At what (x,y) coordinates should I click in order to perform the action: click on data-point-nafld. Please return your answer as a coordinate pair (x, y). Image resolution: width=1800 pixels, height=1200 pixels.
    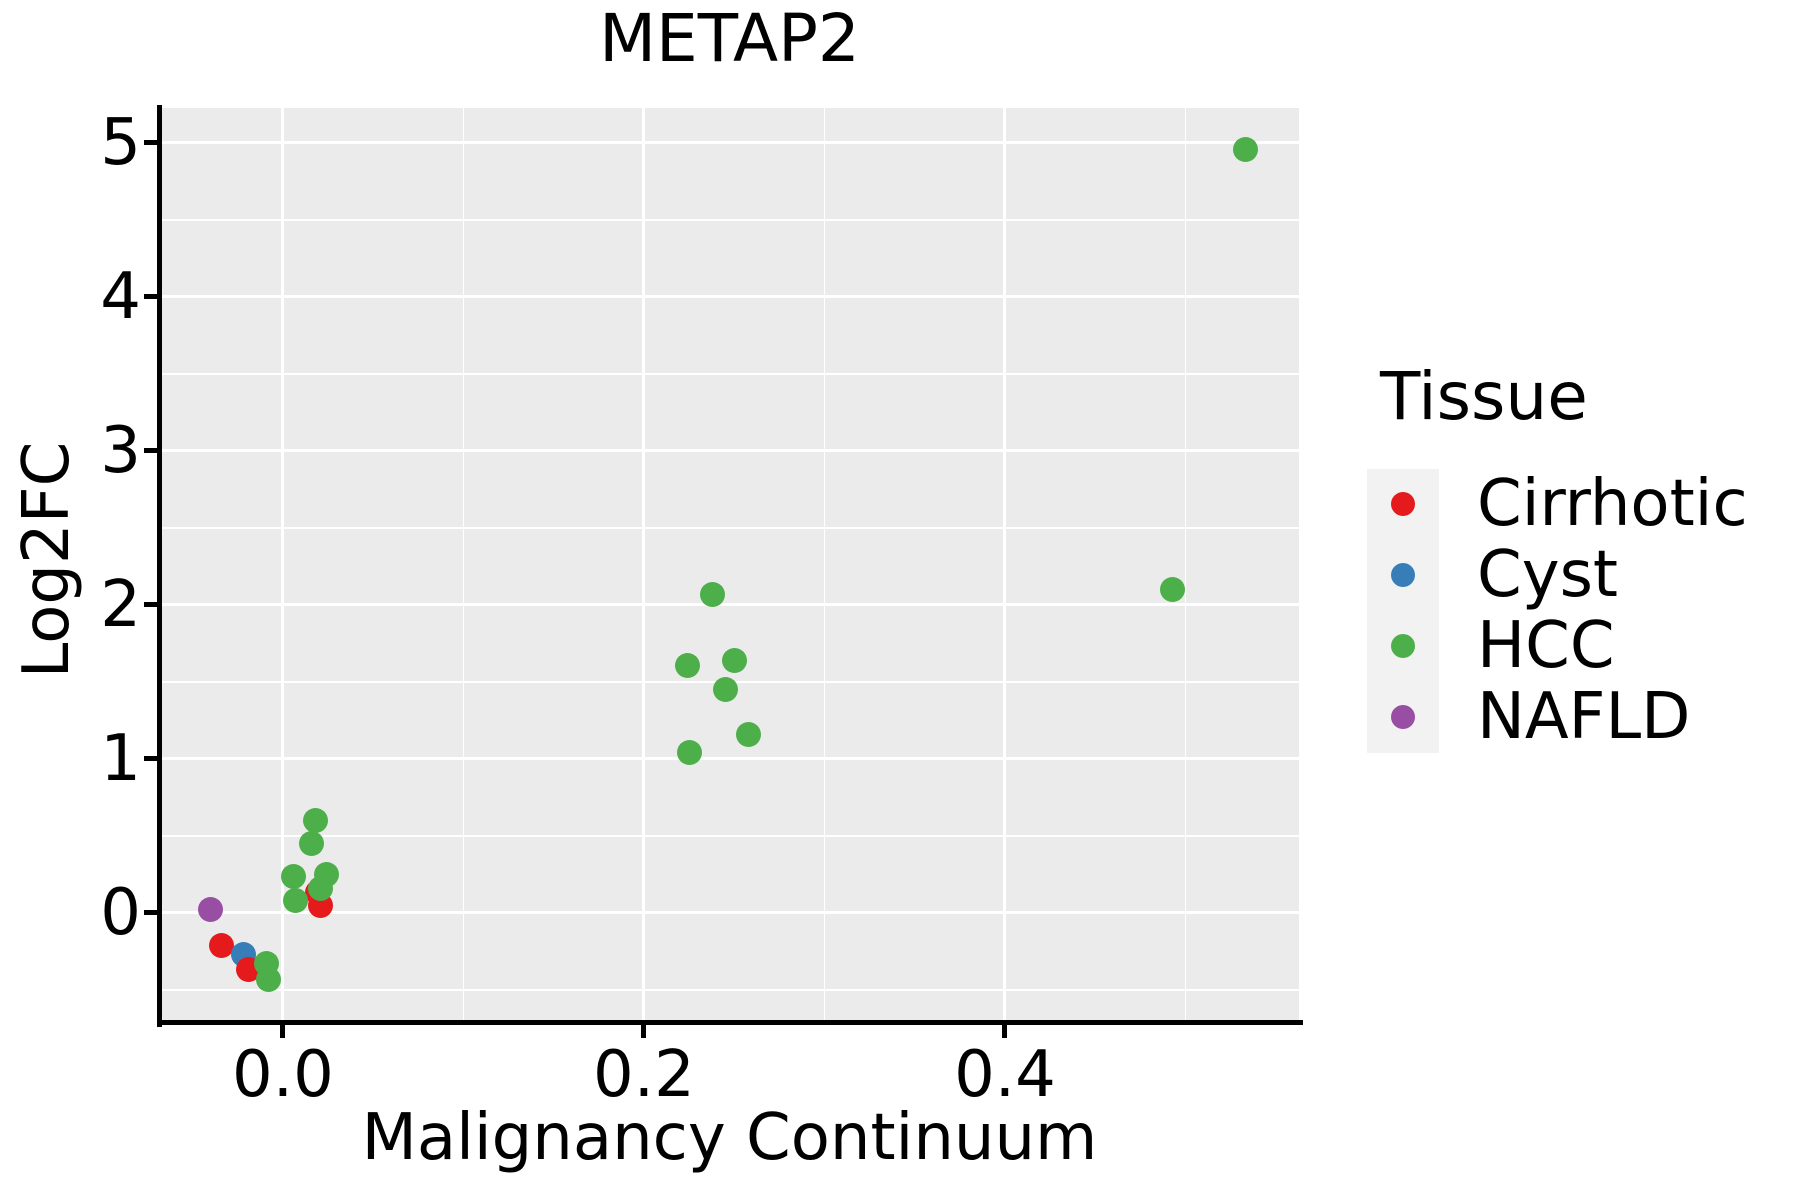
    Looking at the image, I should click on (211, 910).